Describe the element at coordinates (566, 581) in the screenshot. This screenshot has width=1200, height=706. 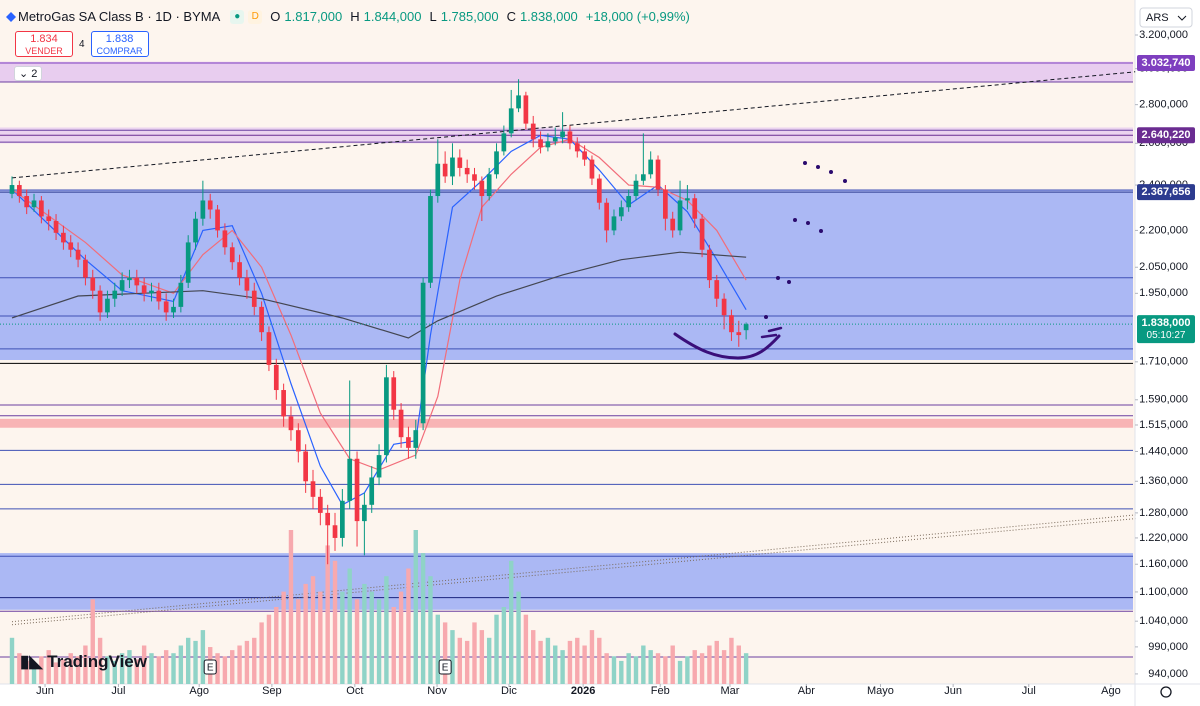
I see `zone` at that location.